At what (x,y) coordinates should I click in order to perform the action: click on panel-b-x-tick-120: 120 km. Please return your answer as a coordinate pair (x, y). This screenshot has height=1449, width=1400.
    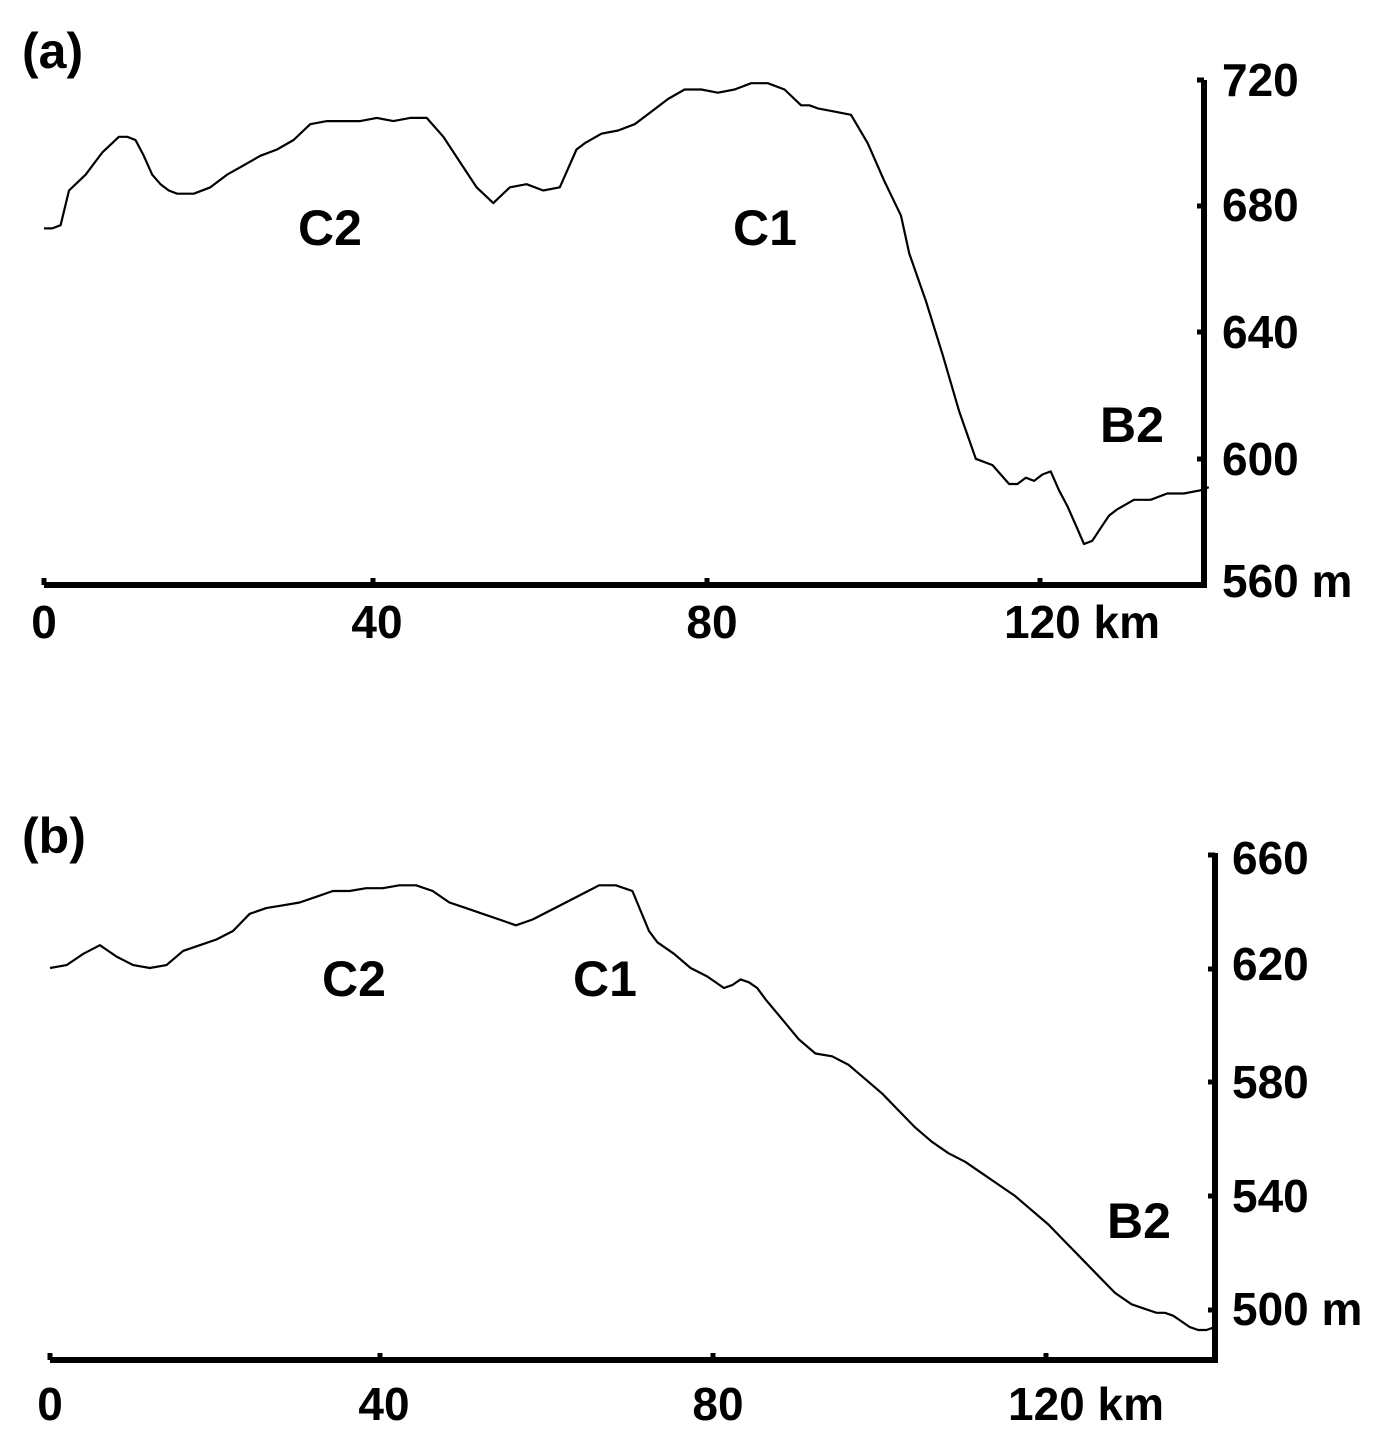
    Looking at the image, I should click on (1086, 1404).